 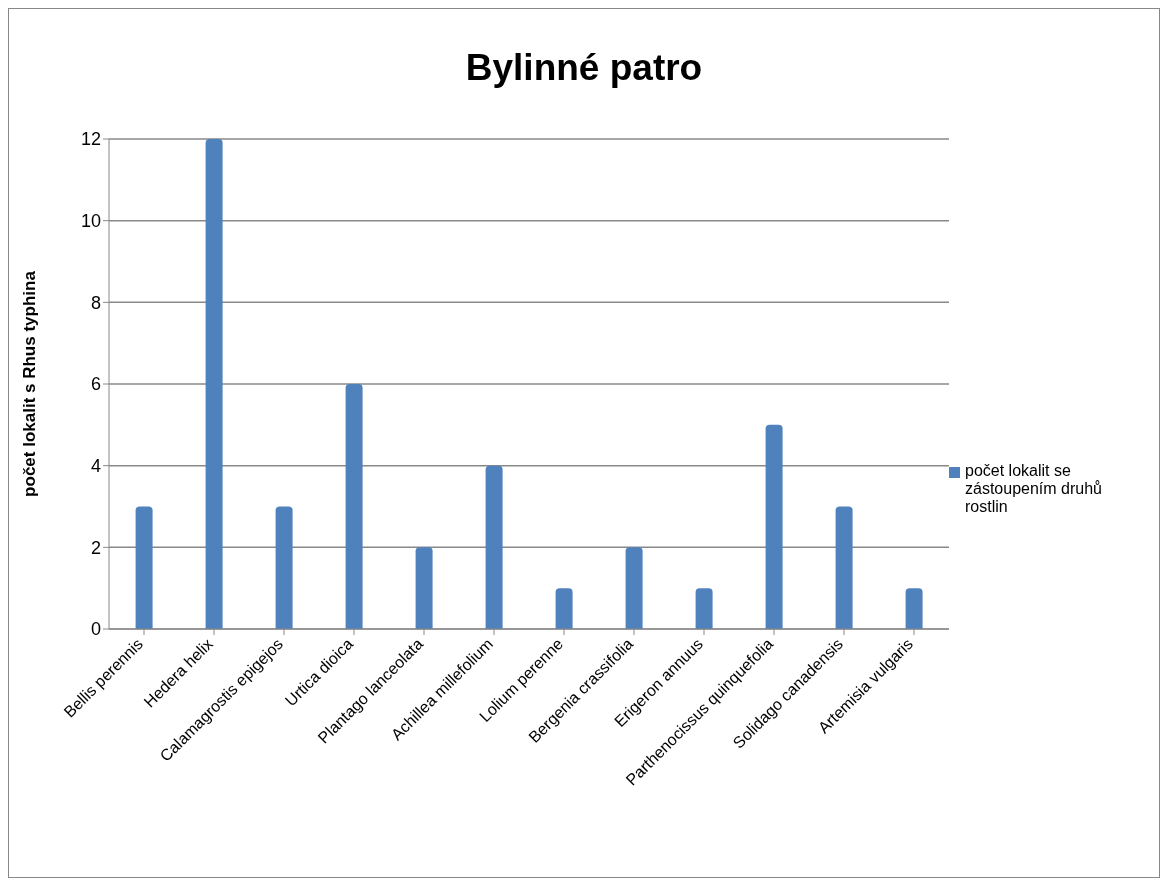 What do you see at coordinates (95, 384) in the screenshot?
I see `y-tick-label: 6` at bounding box center [95, 384].